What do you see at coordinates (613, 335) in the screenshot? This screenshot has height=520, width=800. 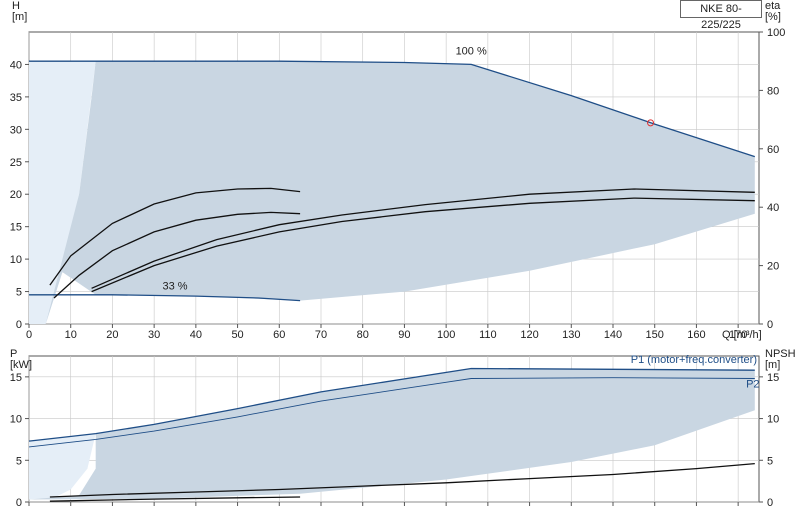 I see `x-tick-label: 140` at bounding box center [613, 335].